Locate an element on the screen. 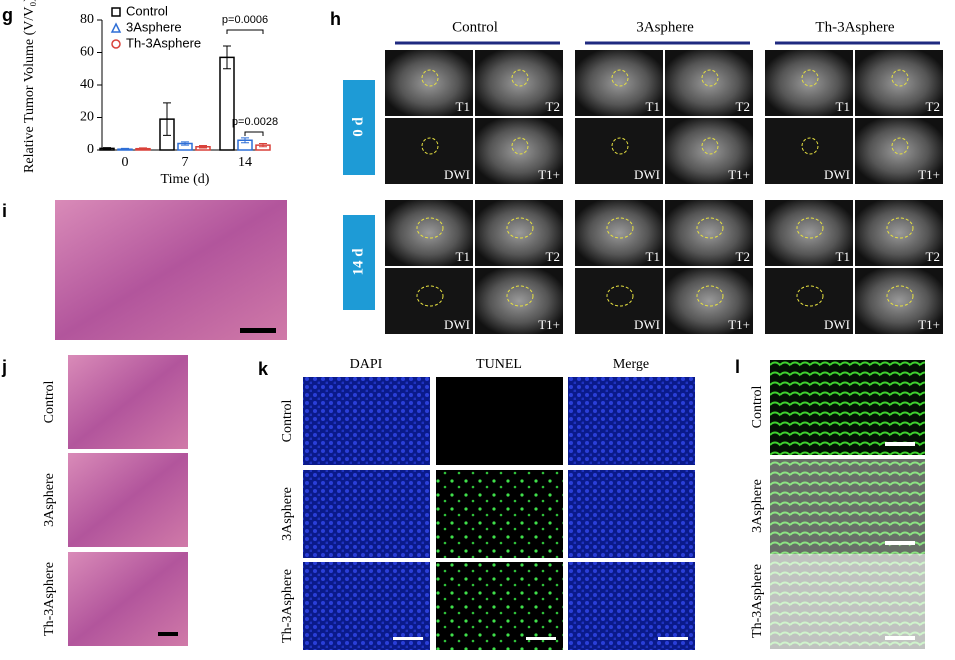 This screenshot has height=660, width=955. y-tick-label: 60 is located at coordinates (87, 52).